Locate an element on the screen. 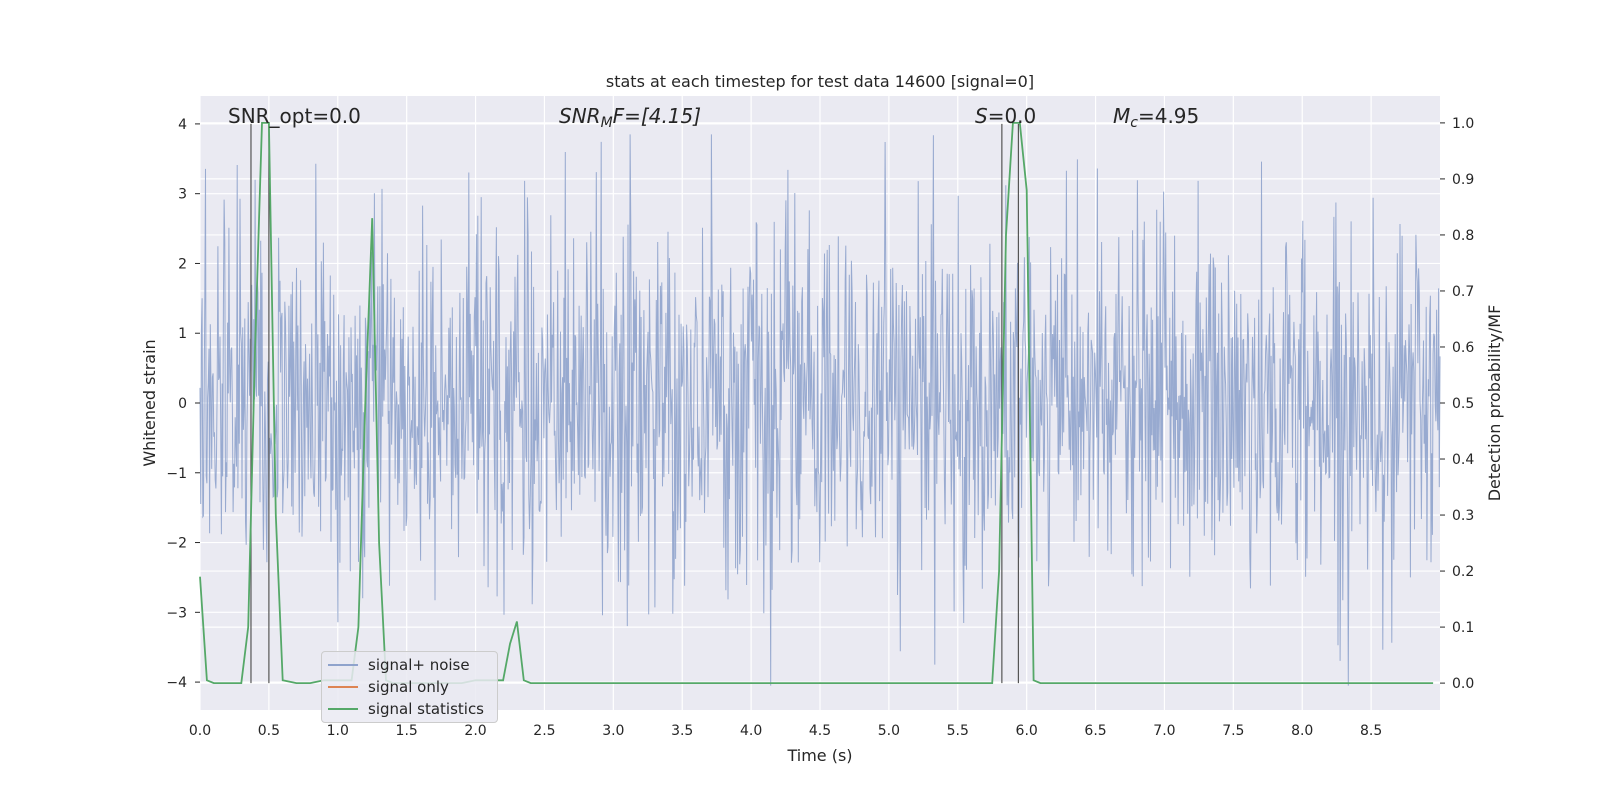  legend-label: signal only is located at coordinates (408, 687).